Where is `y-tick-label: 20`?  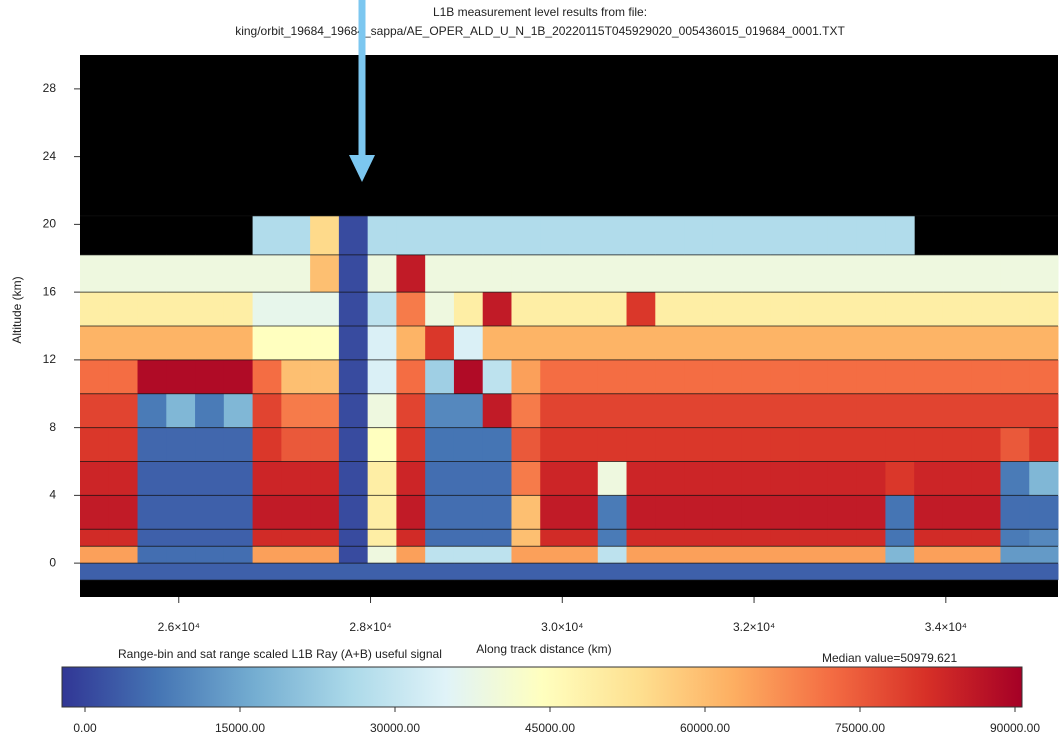 y-tick-label: 20 is located at coordinates (50, 224).